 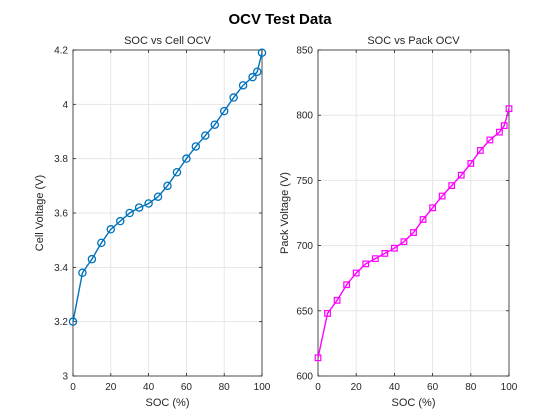 What do you see at coordinates (61, 322) in the screenshot?
I see `cell-ocv-ytick-label: 3.2` at bounding box center [61, 322].